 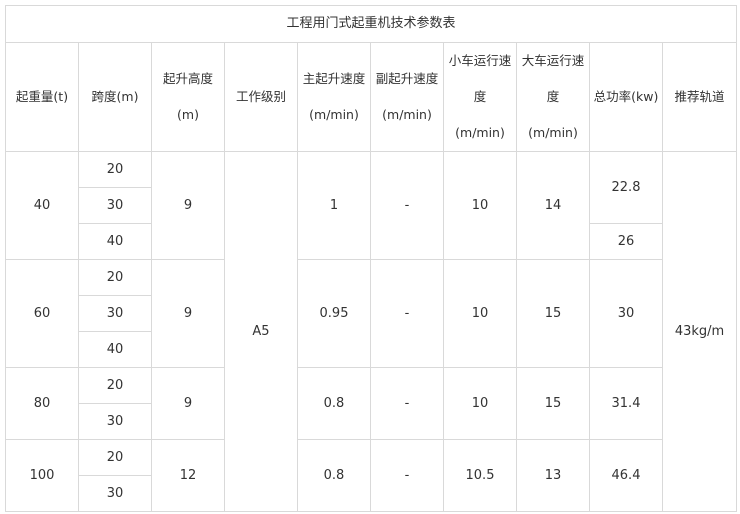 I want to click on column-header: 小车运行速度 (m/min), so click(x=480, y=97).